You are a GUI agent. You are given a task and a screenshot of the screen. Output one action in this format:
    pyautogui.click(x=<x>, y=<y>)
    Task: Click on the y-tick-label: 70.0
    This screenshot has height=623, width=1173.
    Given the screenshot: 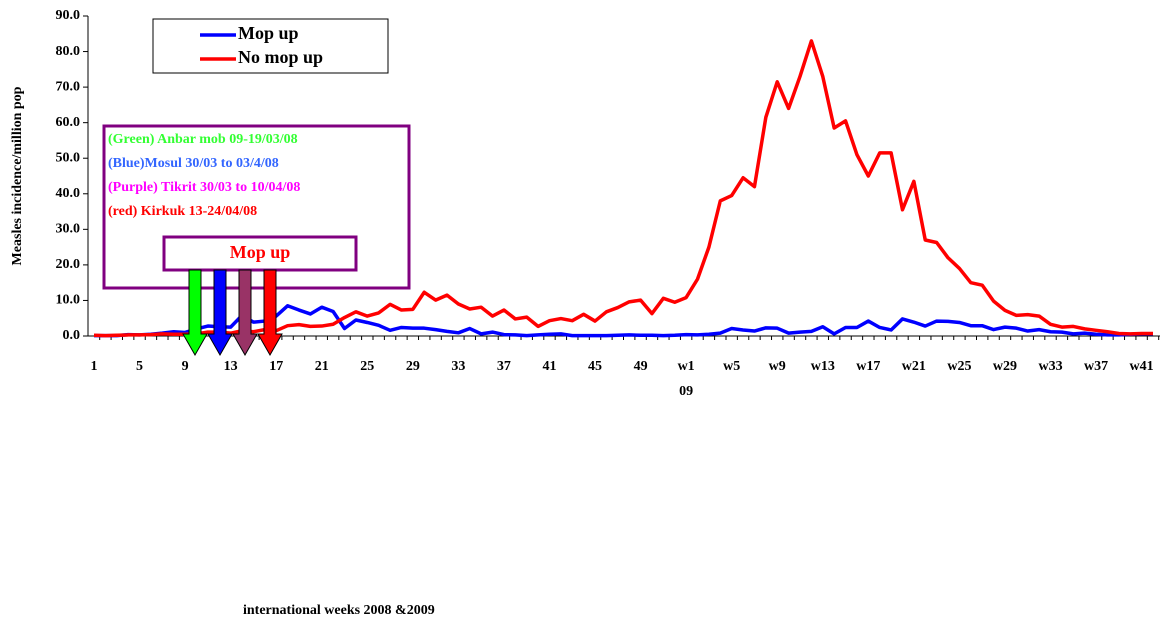 What is the action you would take?
    pyautogui.click(x=68, y=86)
    